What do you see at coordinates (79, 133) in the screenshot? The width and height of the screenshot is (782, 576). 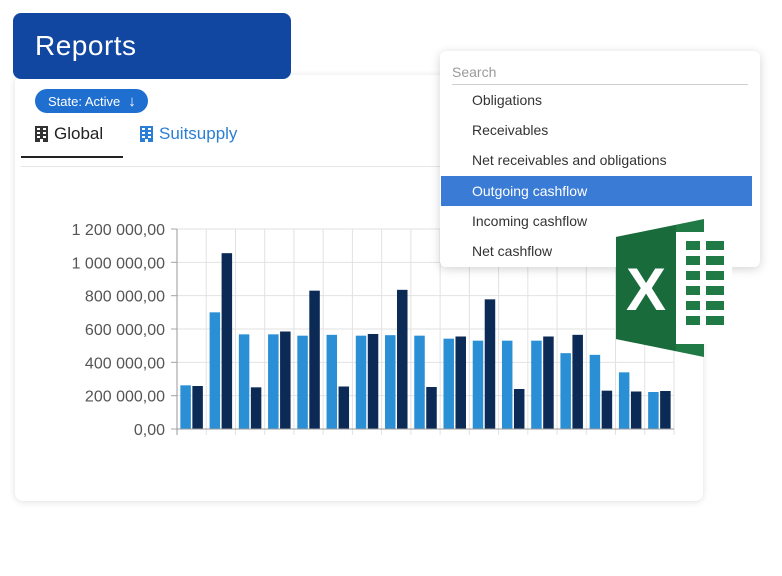 I see `tab-global-label: Global` at bounding box center [79, 133].